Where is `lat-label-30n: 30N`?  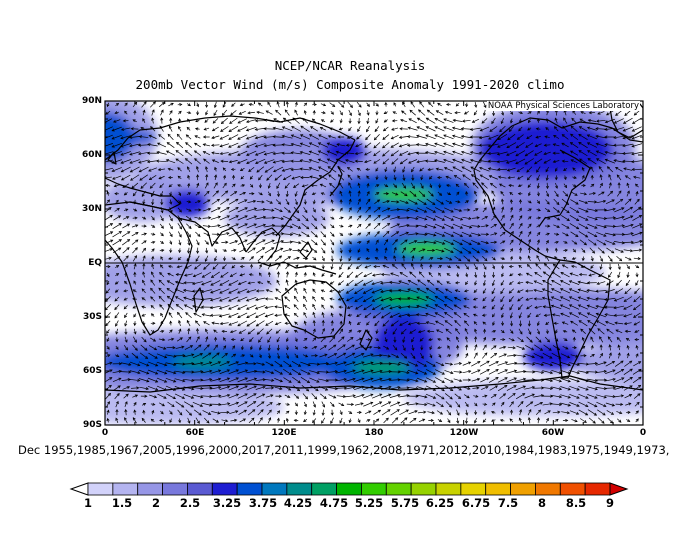 lat-label-30n: 30N is located at coordinates (91, 209).